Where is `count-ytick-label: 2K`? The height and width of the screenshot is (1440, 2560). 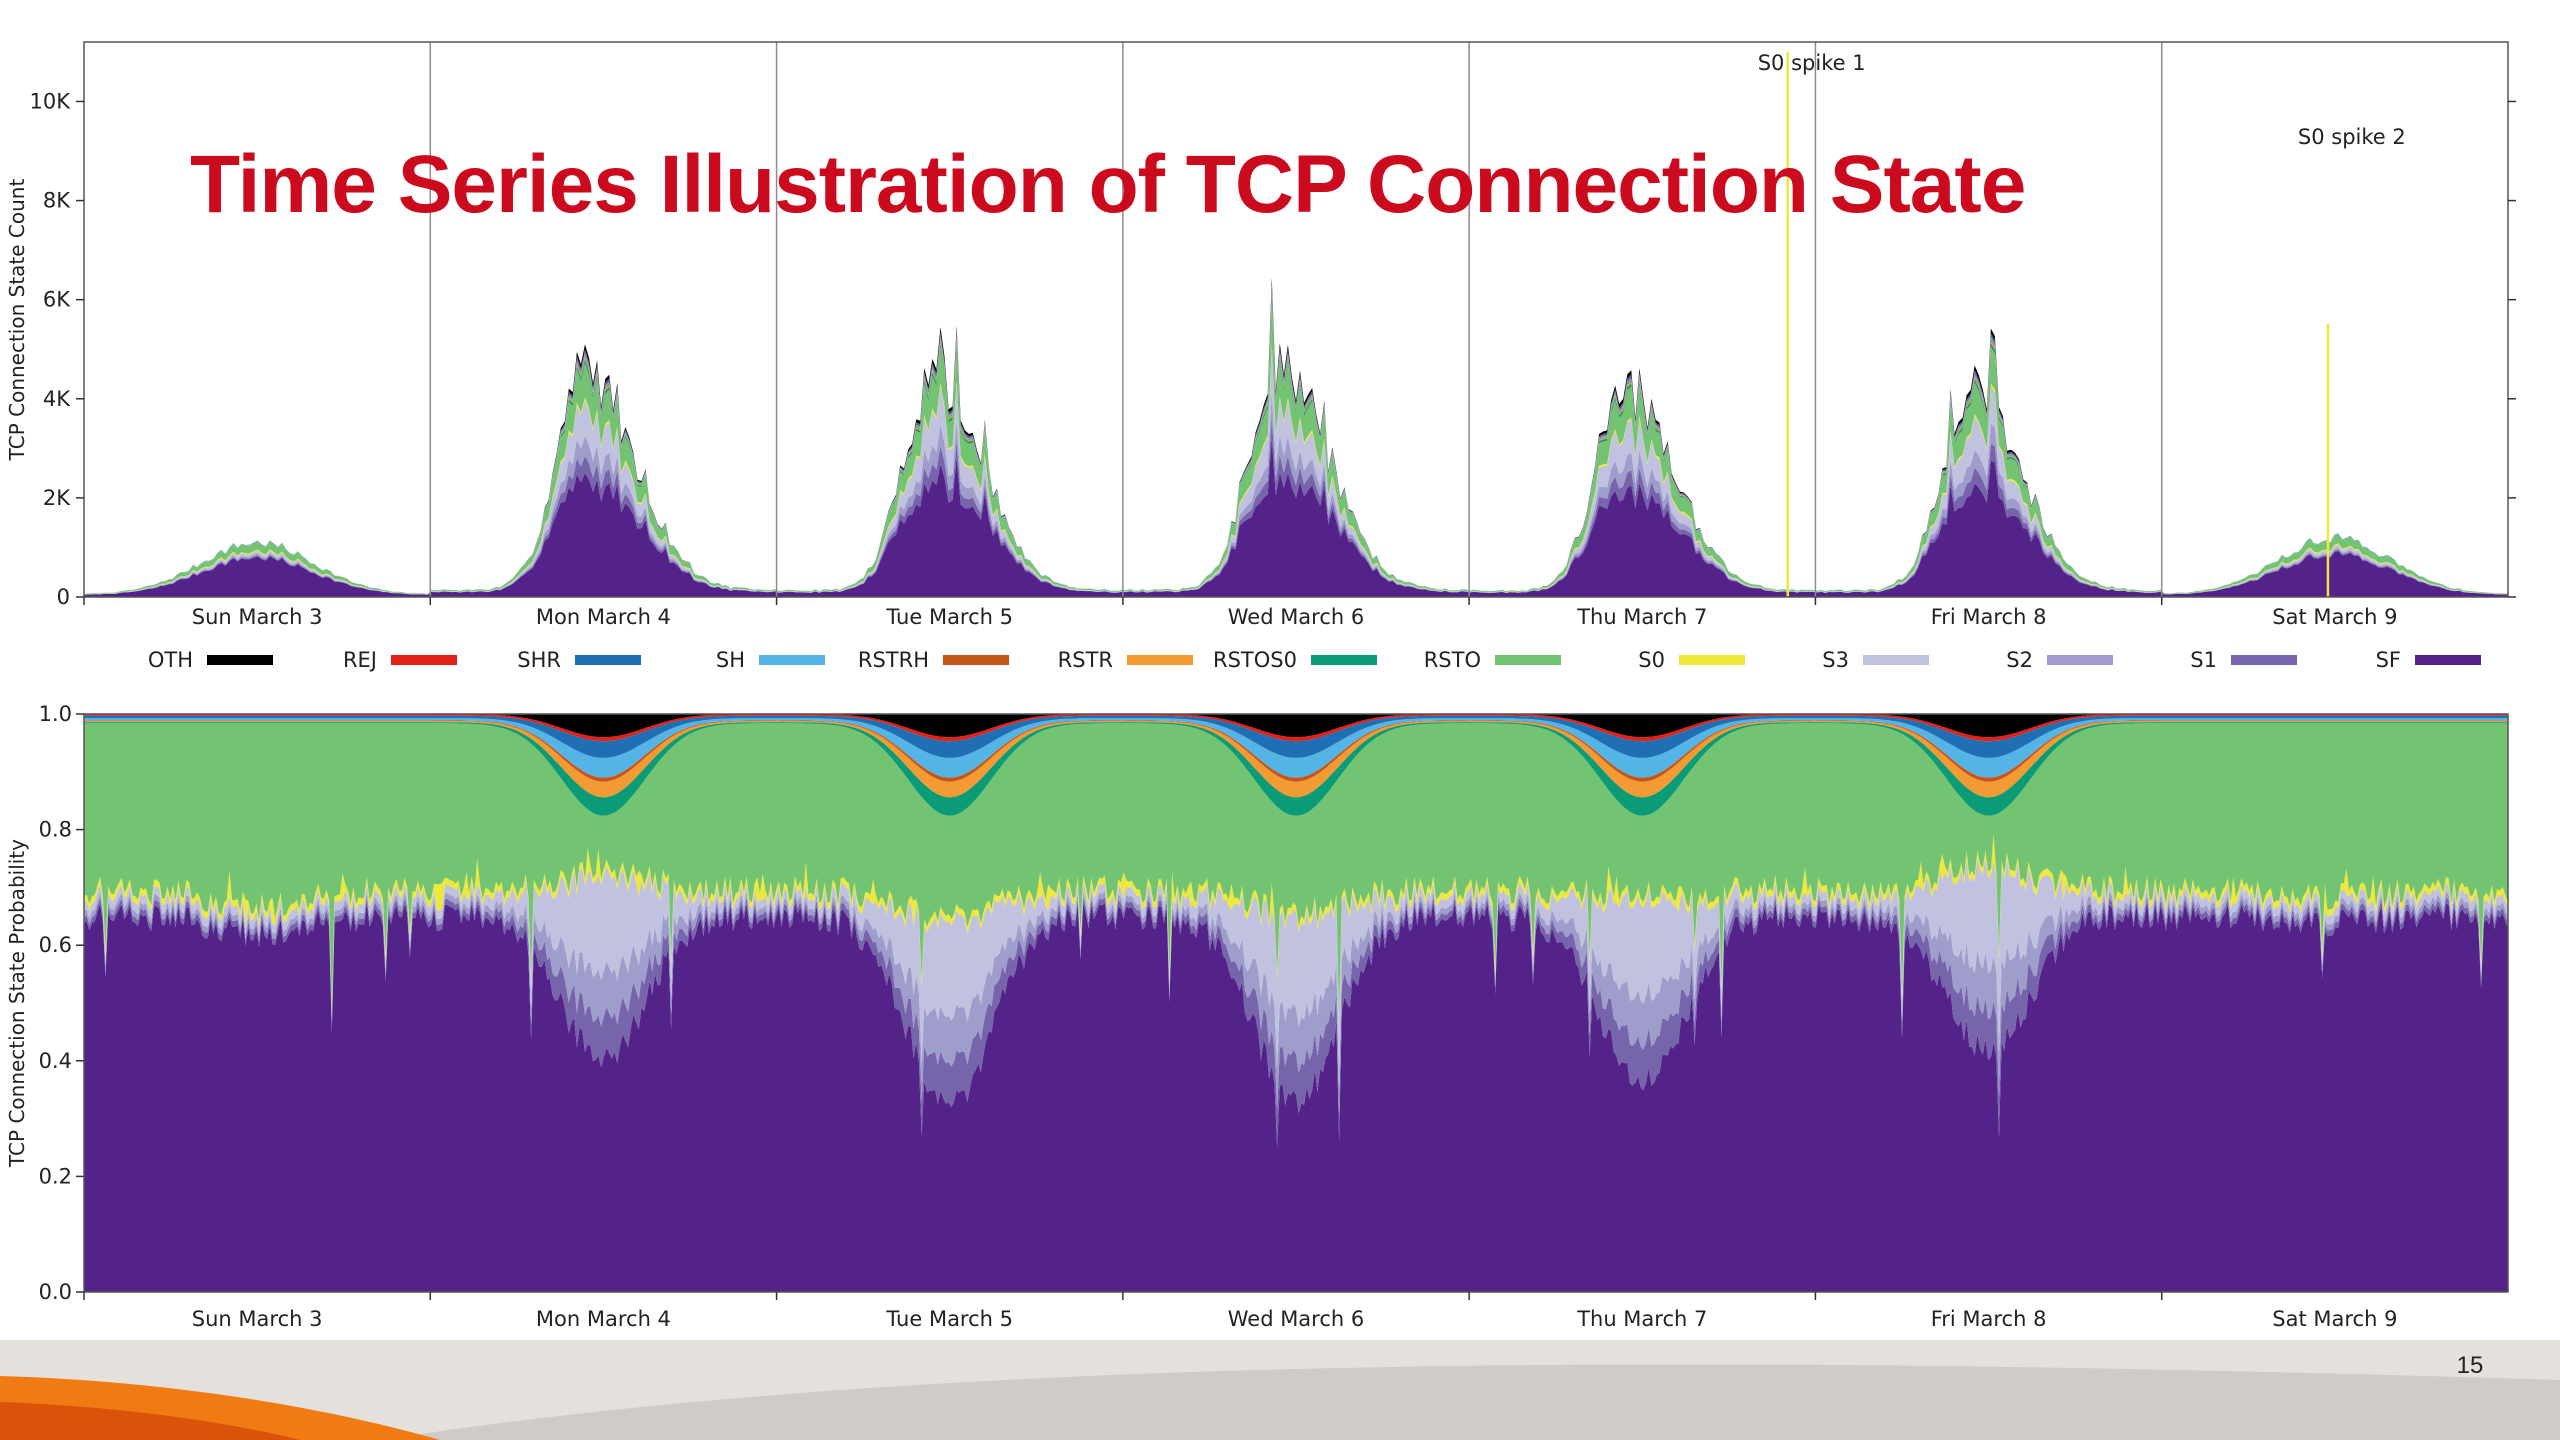 count-ytick-label: 2K is located at coordinates (57, 498).